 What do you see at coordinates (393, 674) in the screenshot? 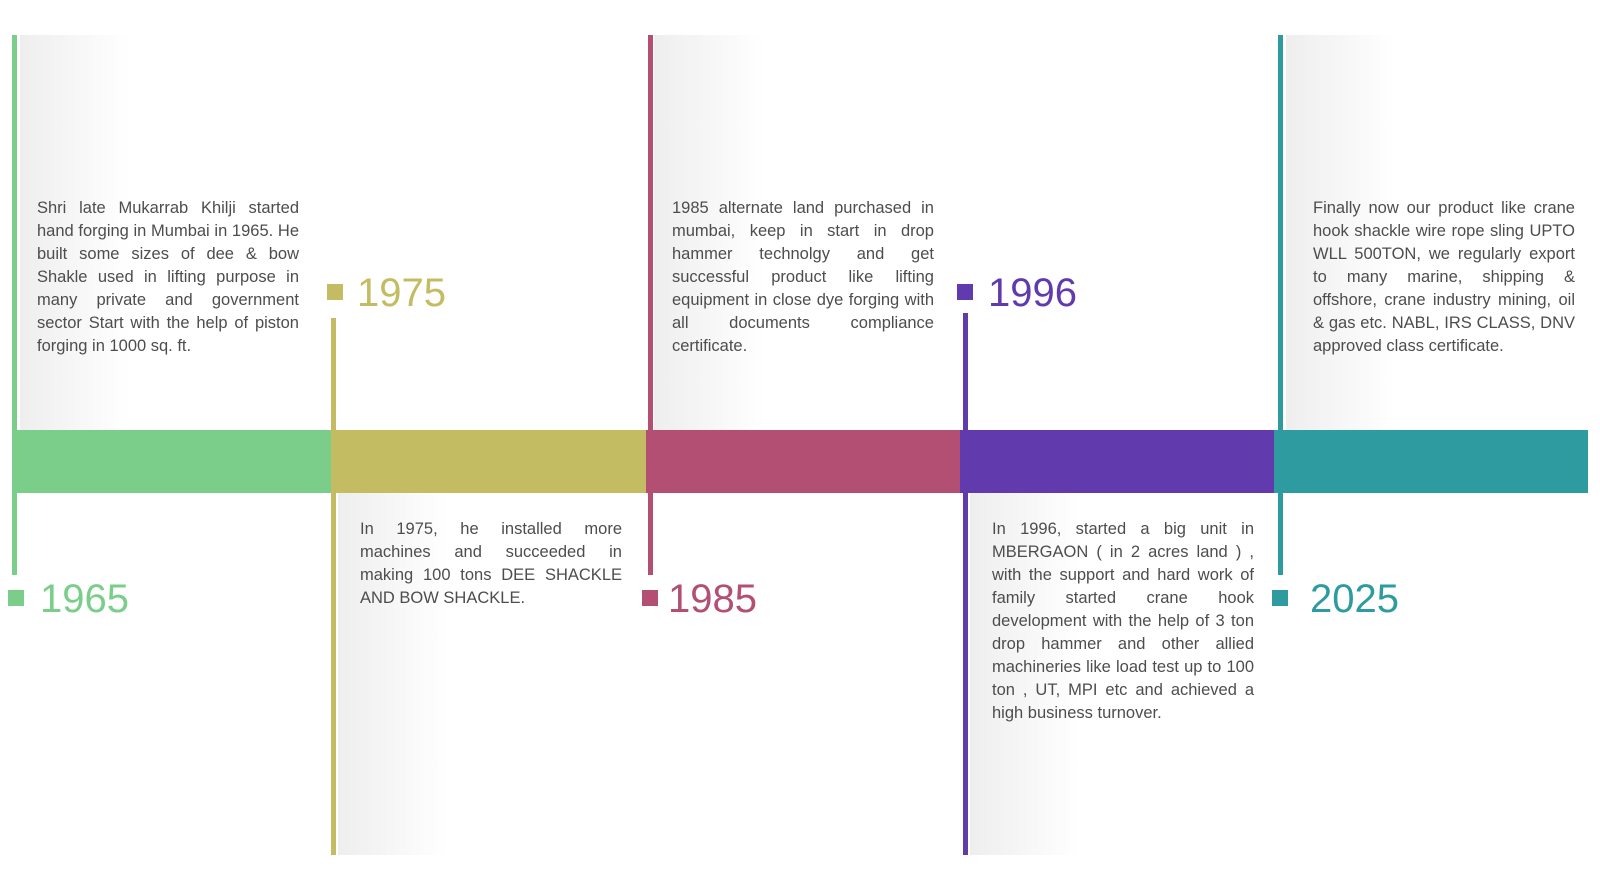
I see `shade-1975` at bounding box center [393, 674].